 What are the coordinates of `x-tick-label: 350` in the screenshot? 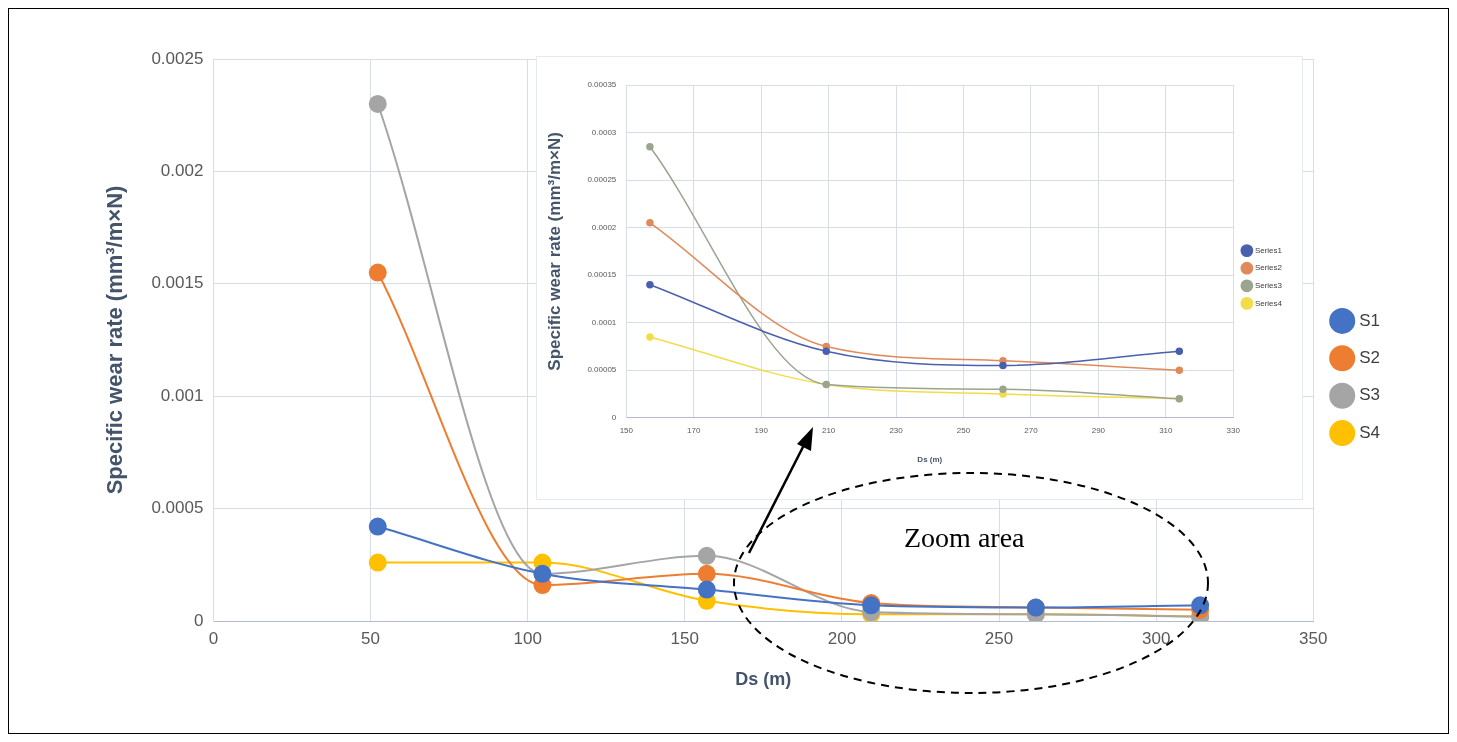 It's located at (1313, 638).